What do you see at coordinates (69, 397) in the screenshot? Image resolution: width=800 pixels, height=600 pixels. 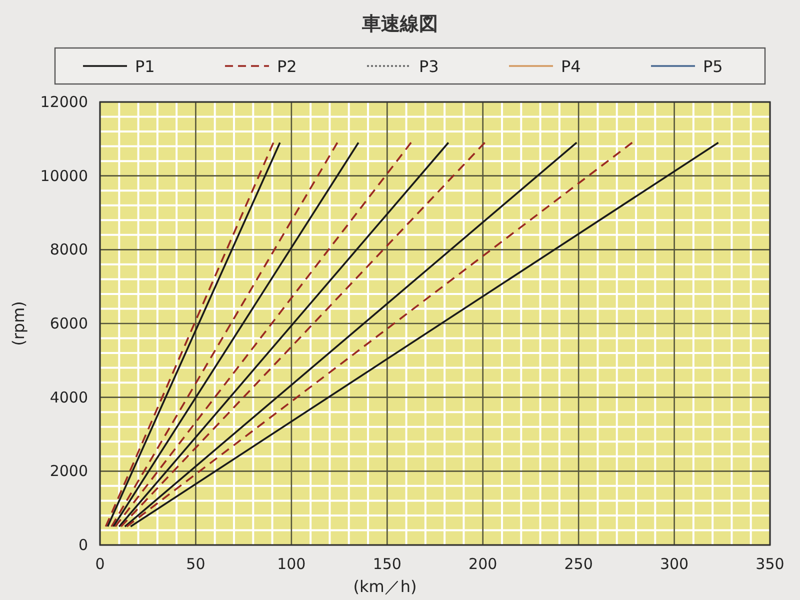 I see `y-tick-label: 4000` at bounding box center [69, 397].